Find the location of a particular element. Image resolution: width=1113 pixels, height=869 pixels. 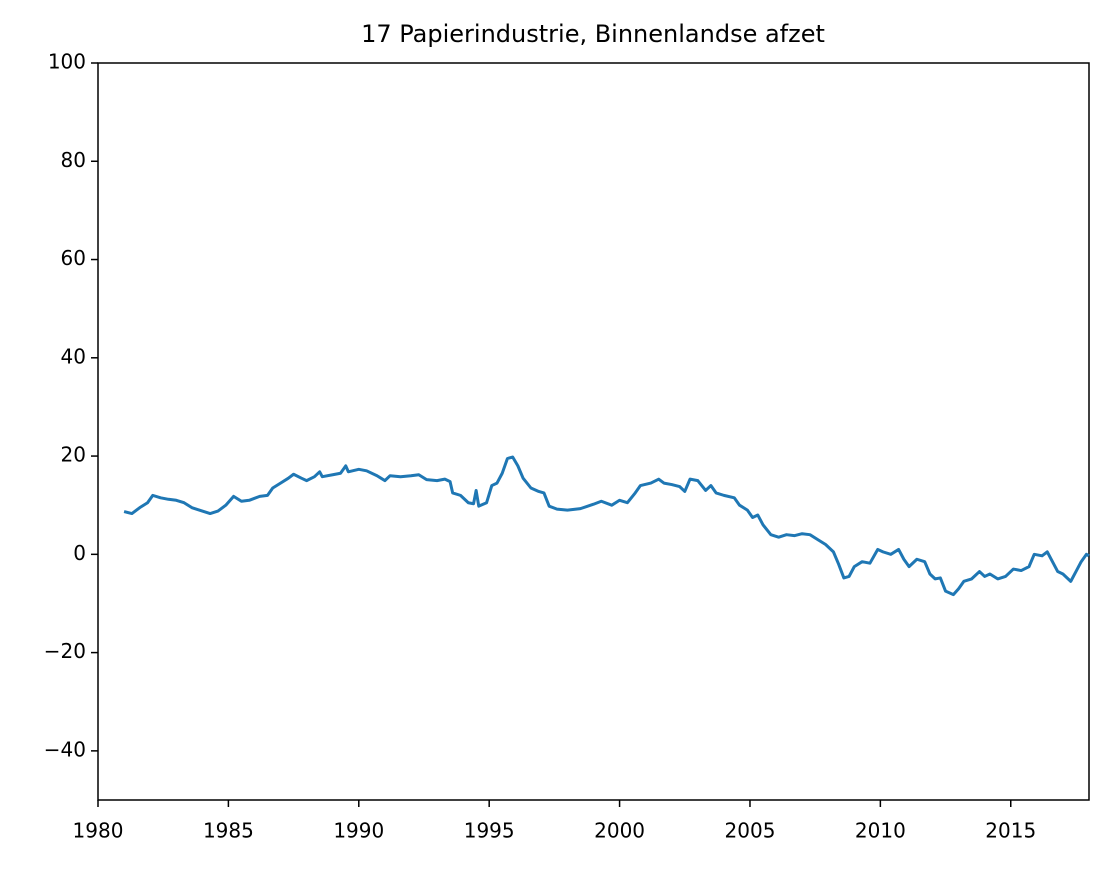

y-tick-label: 20 is located at coordinates (73, 455).